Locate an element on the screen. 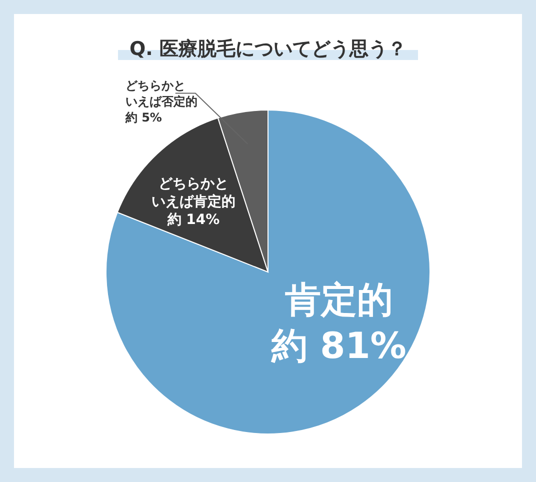 Image resolution: width=536 pixels, height=482 pixels. chart-title: Q. 医療脱毛についてどう思う？ is located at coordinates (268, 49).